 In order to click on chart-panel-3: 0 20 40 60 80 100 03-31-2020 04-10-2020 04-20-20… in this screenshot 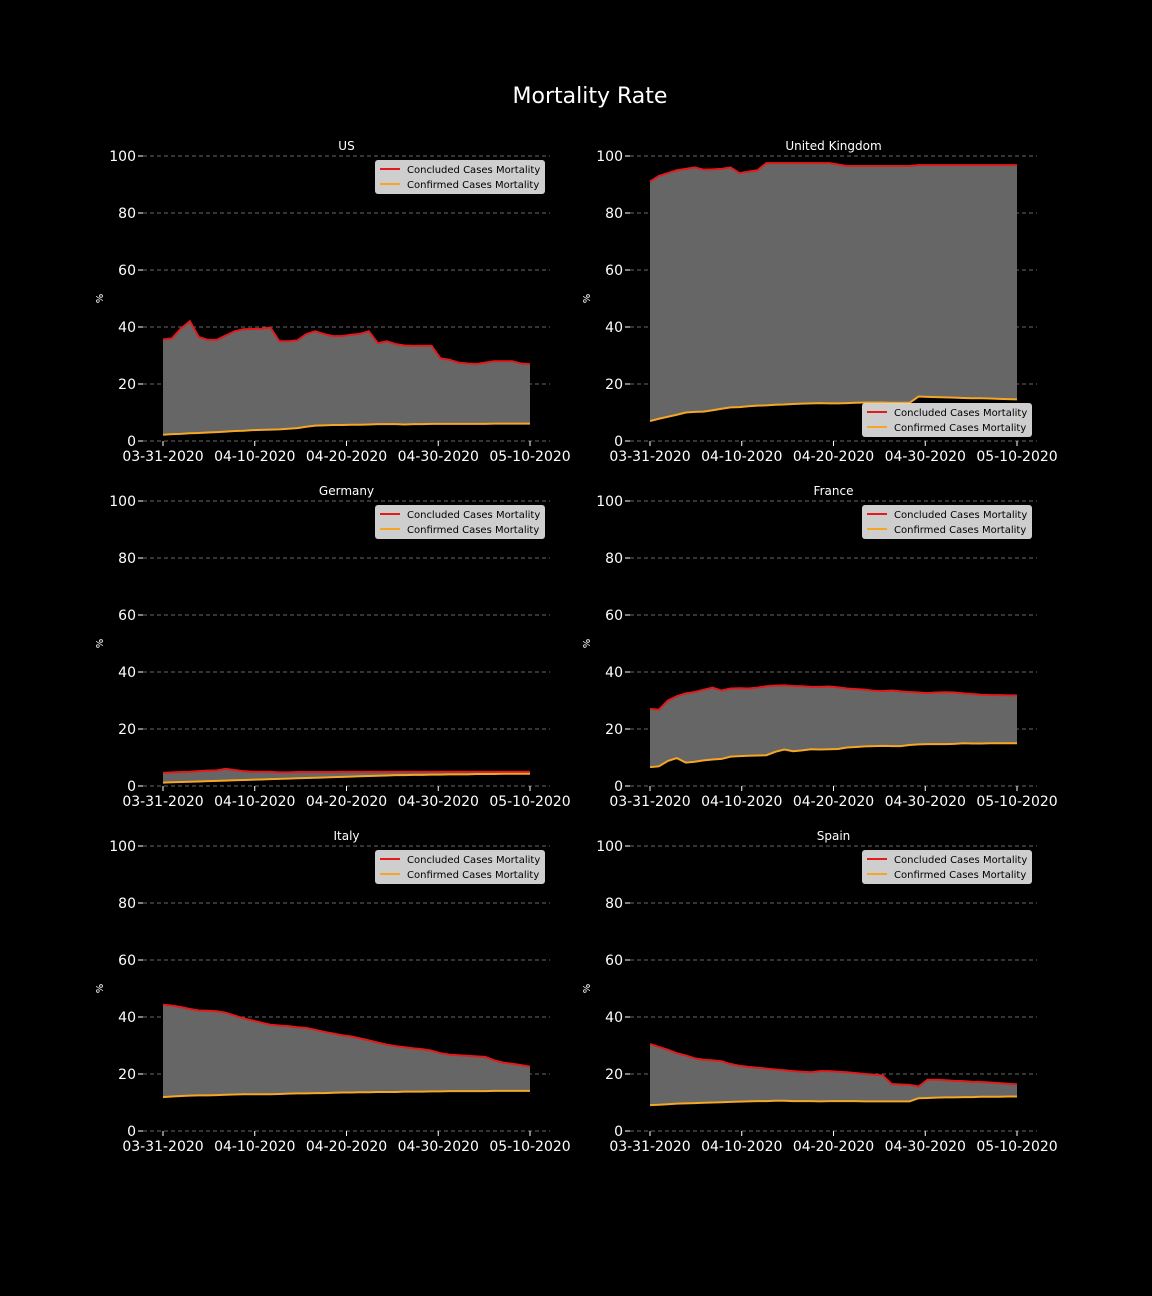, I will do `click(820, 647)`.